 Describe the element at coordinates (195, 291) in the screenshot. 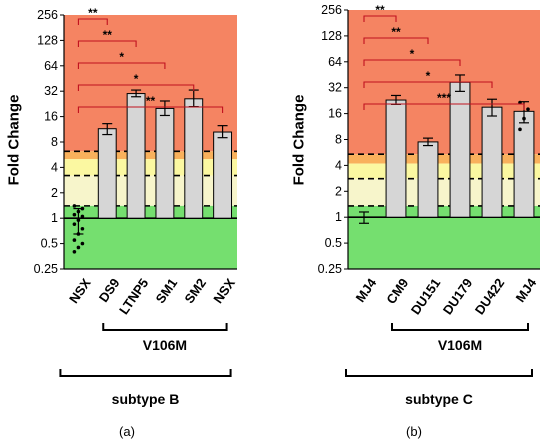

I see `x-tick-label: SM2` at that location.